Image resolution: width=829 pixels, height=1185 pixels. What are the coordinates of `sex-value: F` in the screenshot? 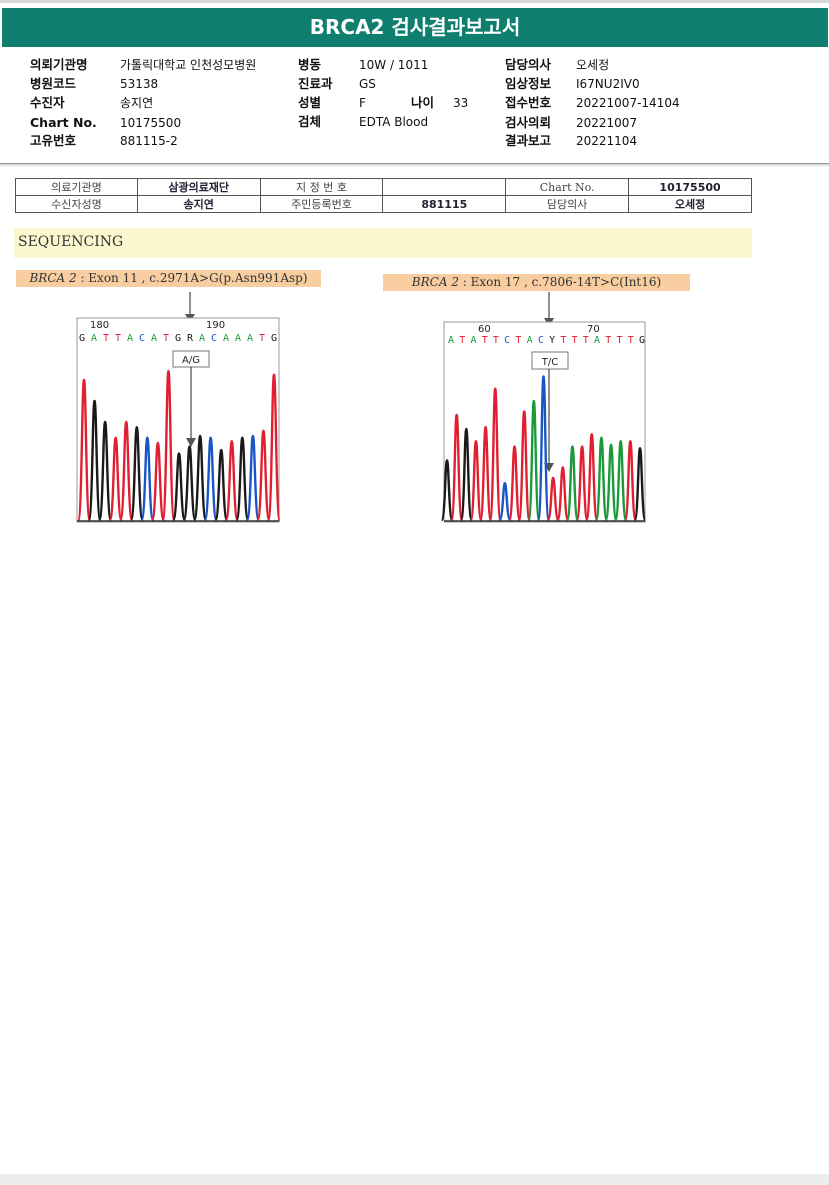 It's located at (362, 103).